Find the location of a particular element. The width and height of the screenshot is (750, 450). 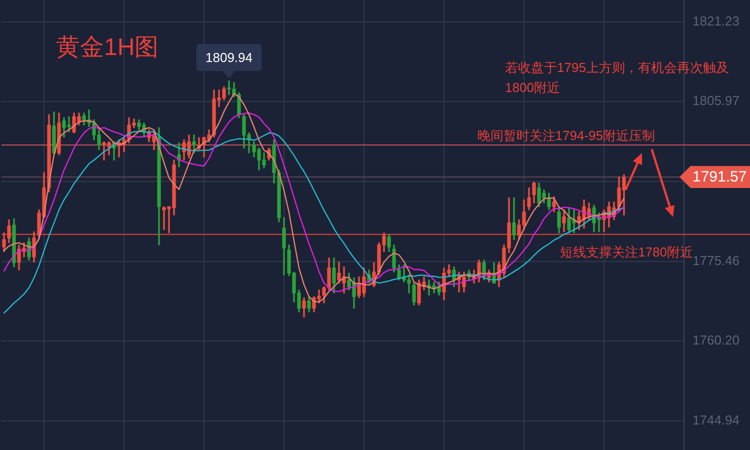

ref-line-label: 短线支撑关注1780附近 is located at coordinates (626, 252).